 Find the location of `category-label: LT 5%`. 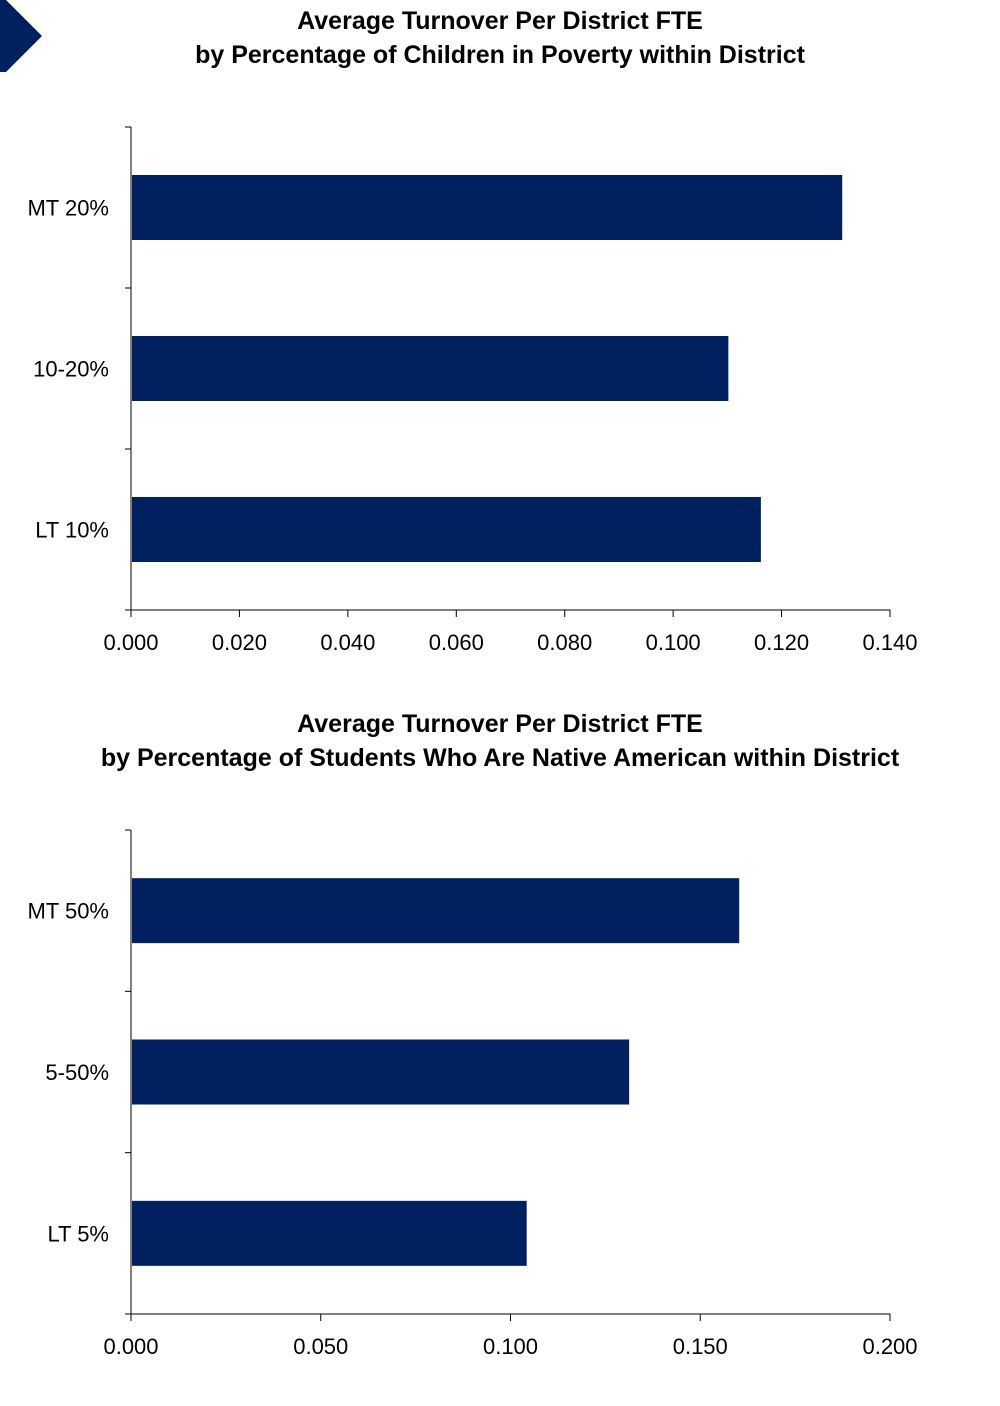

category-label: LT 5% is located at coordinates (78, 1233).